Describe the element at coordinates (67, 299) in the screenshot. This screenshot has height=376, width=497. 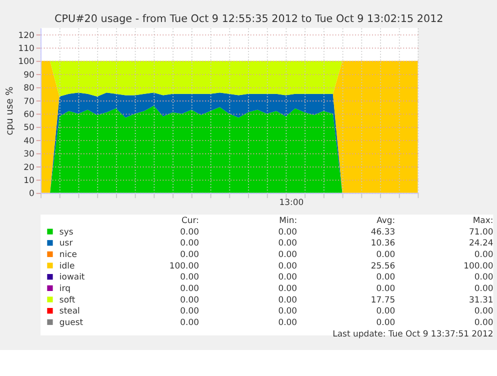
I see `legend-label: soft` at that location.